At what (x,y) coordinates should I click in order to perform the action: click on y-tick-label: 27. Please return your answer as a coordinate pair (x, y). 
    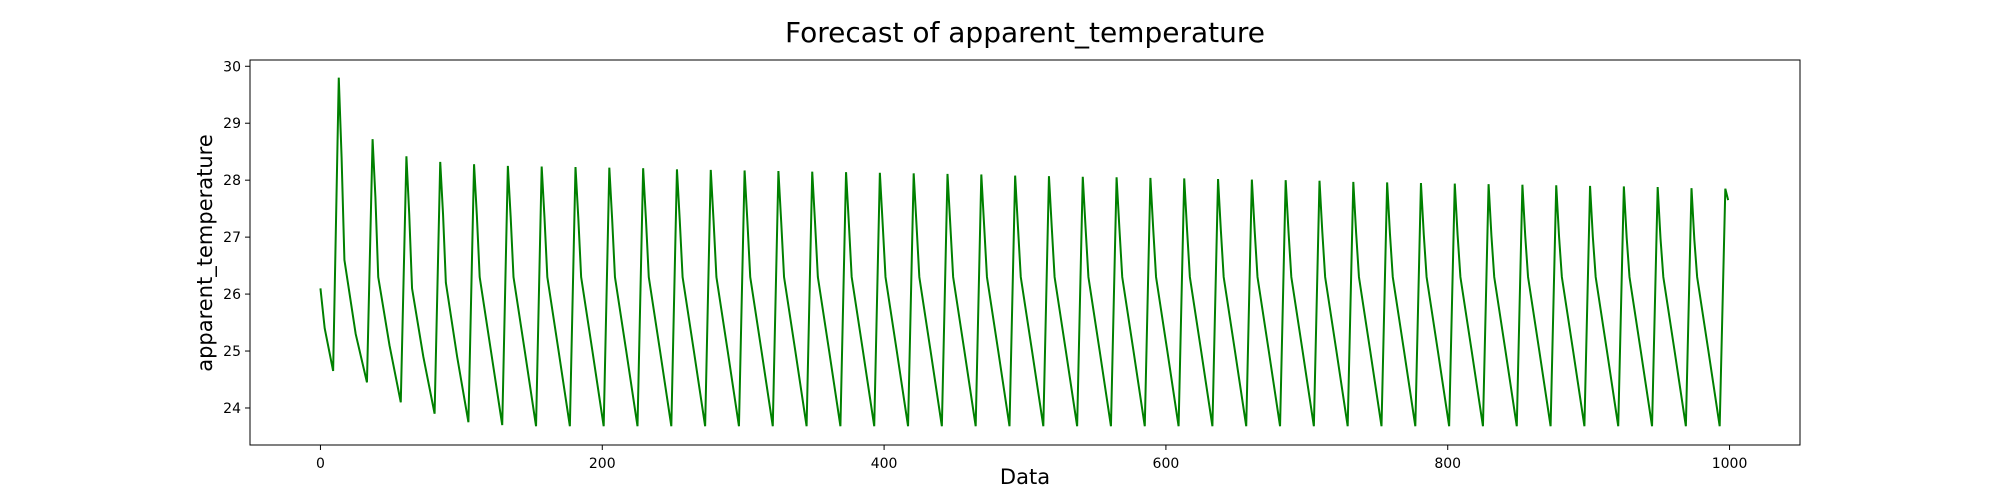
    Looking at the image, I should click on (232, 238).